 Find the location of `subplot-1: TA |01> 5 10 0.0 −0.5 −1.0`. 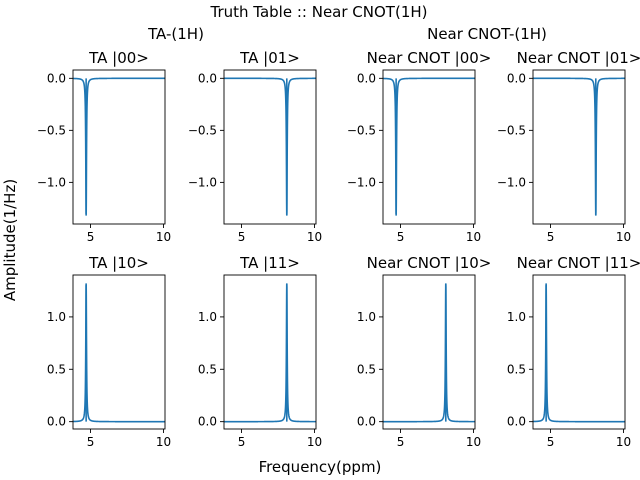

subplot-1: TA |01> 5 10 0.0 −0.5 −1.0 is located at coordinates (255, 146).